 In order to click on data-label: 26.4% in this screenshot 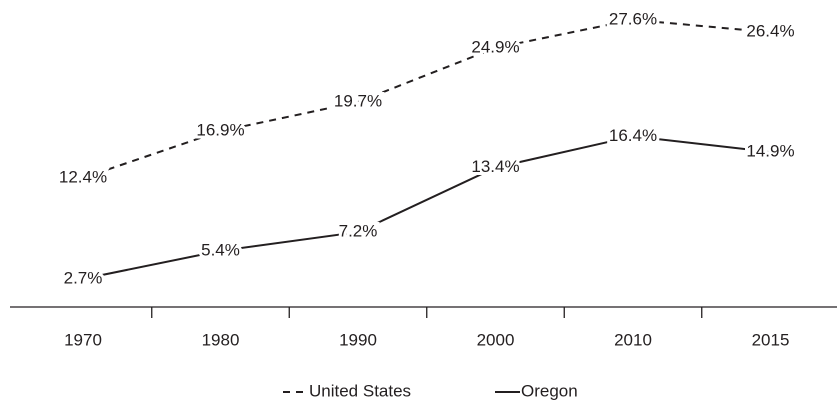, I will do `click(770, 31)`.